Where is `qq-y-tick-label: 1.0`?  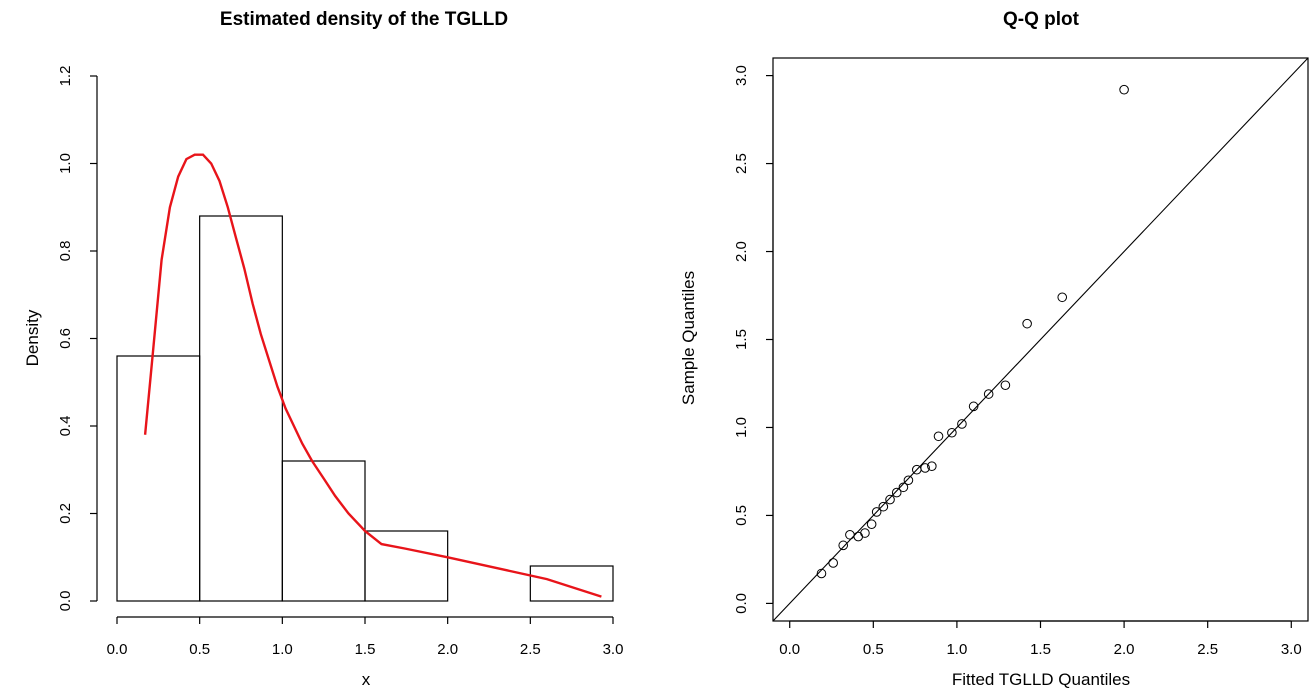 qq-y-tick-label: 1.0 is located at coordinates (741, 427).